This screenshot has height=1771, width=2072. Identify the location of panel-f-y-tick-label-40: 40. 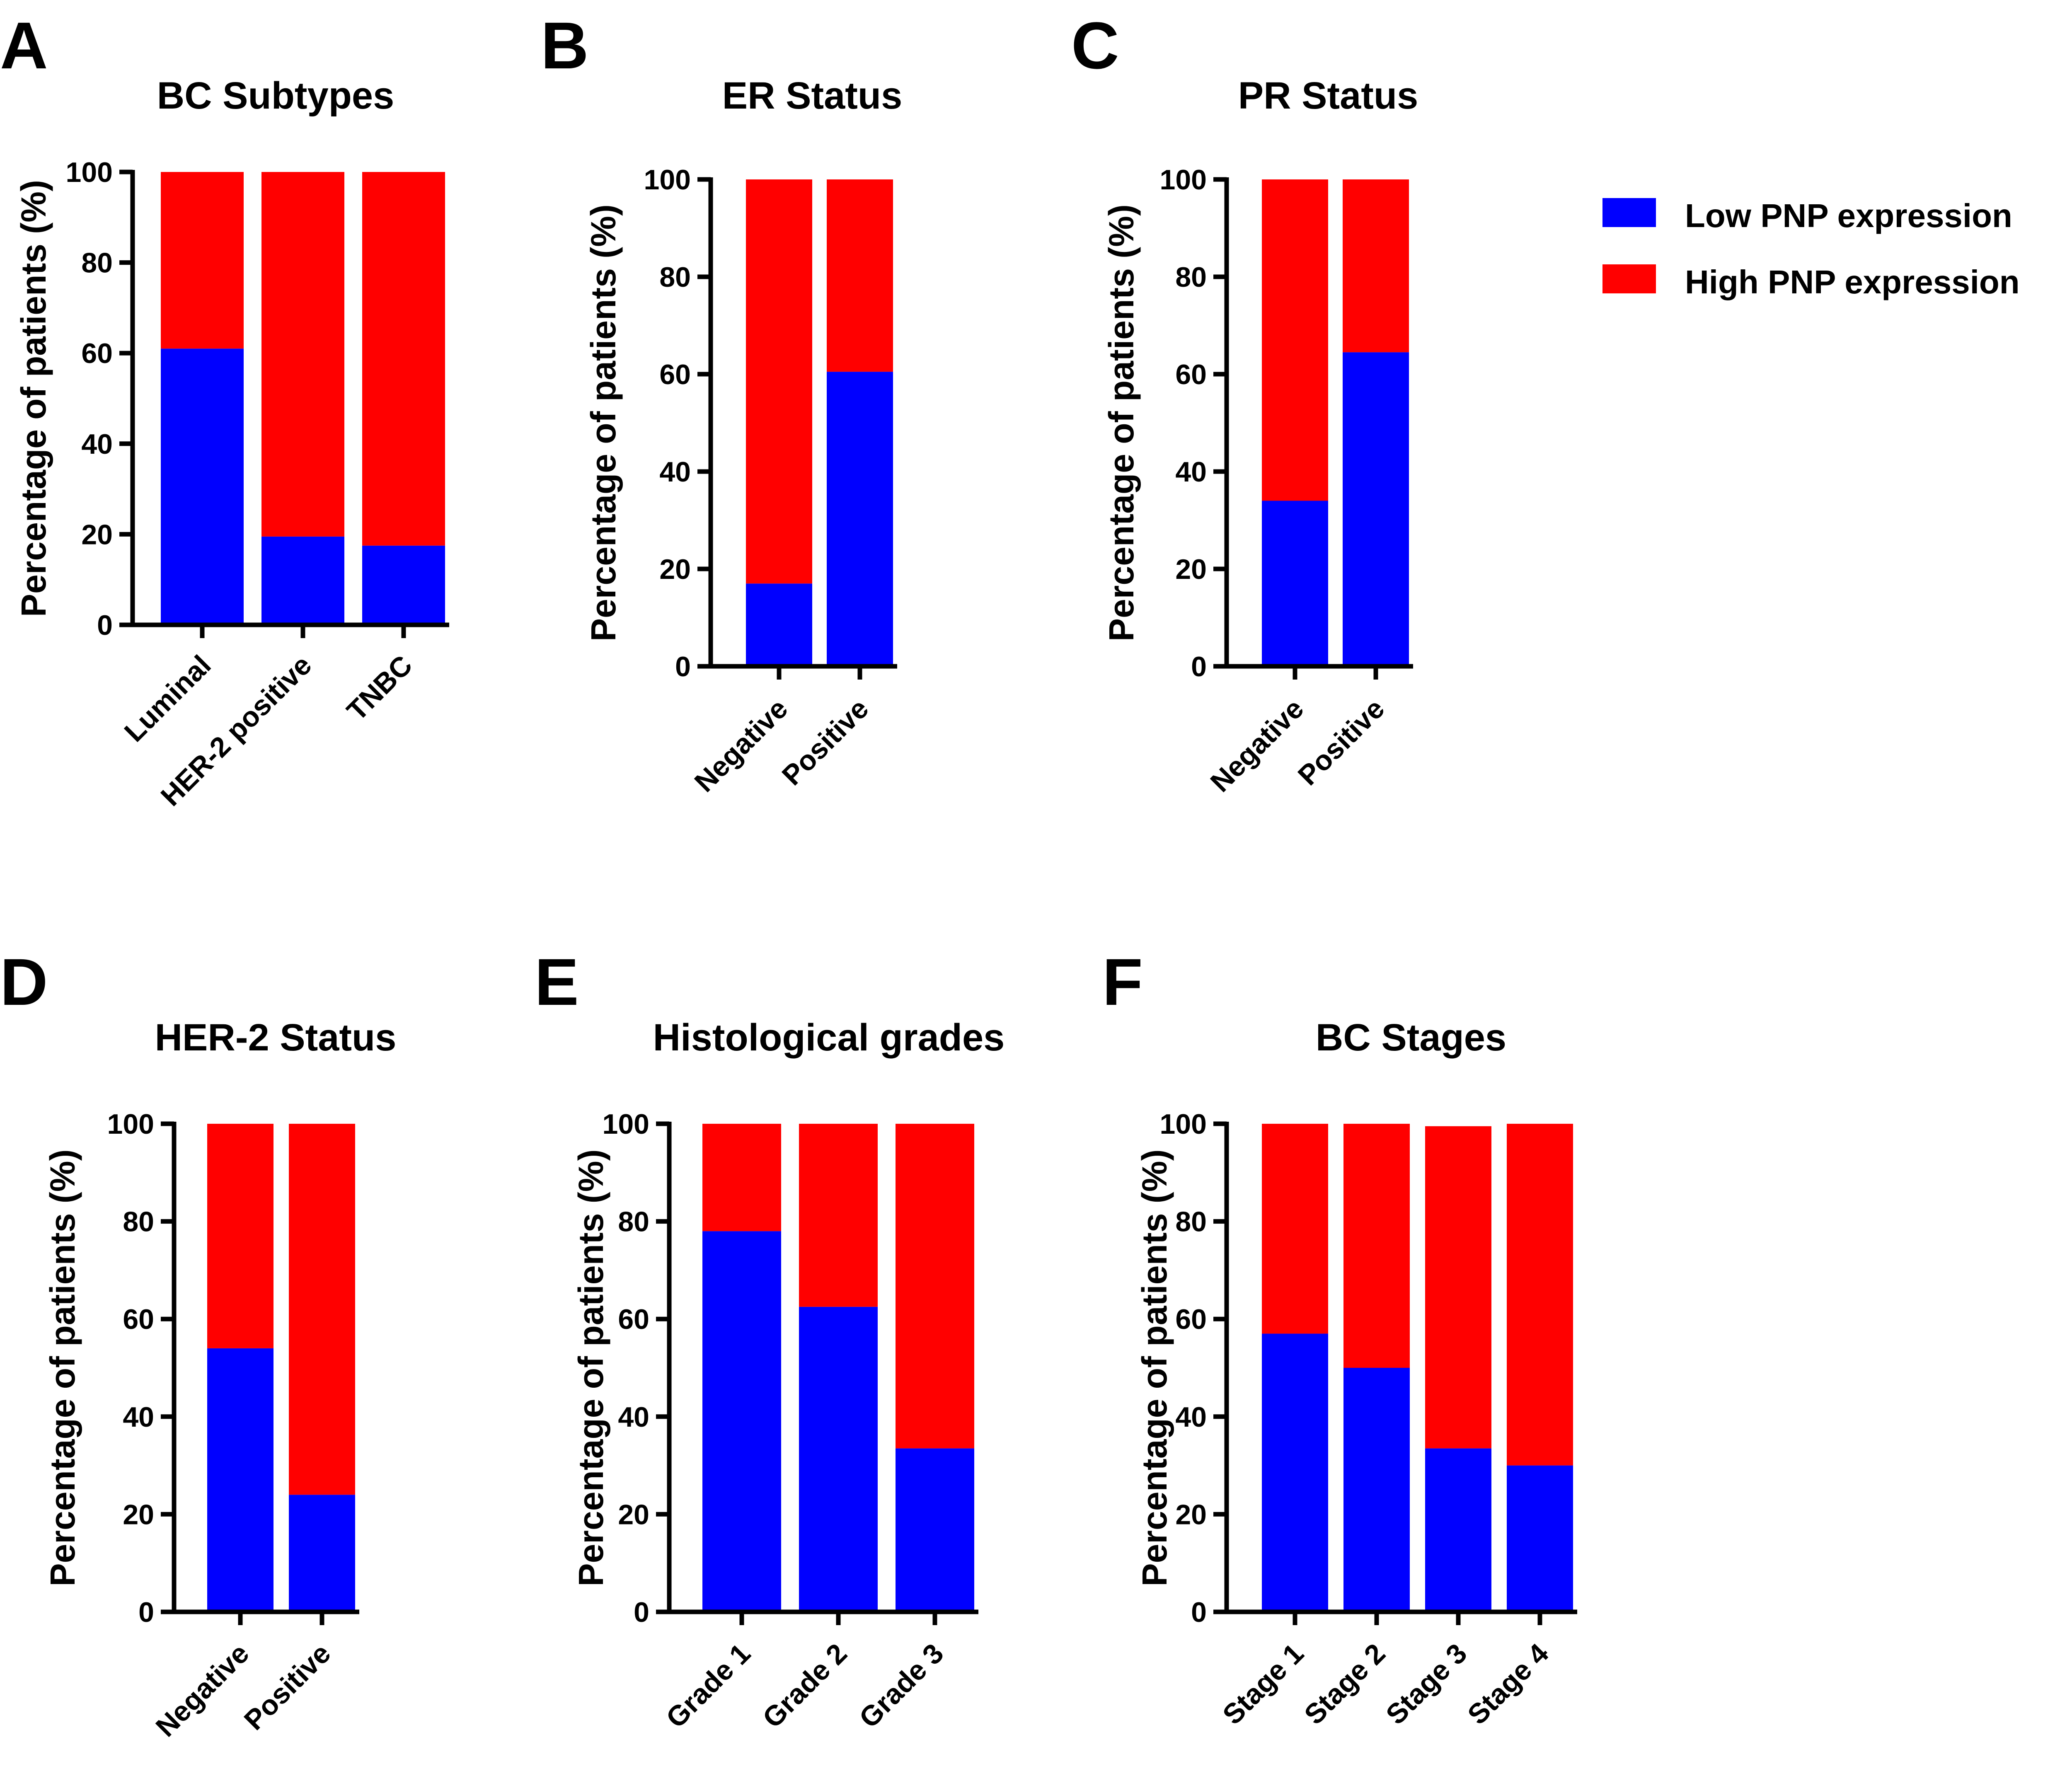
(1191, 1417).